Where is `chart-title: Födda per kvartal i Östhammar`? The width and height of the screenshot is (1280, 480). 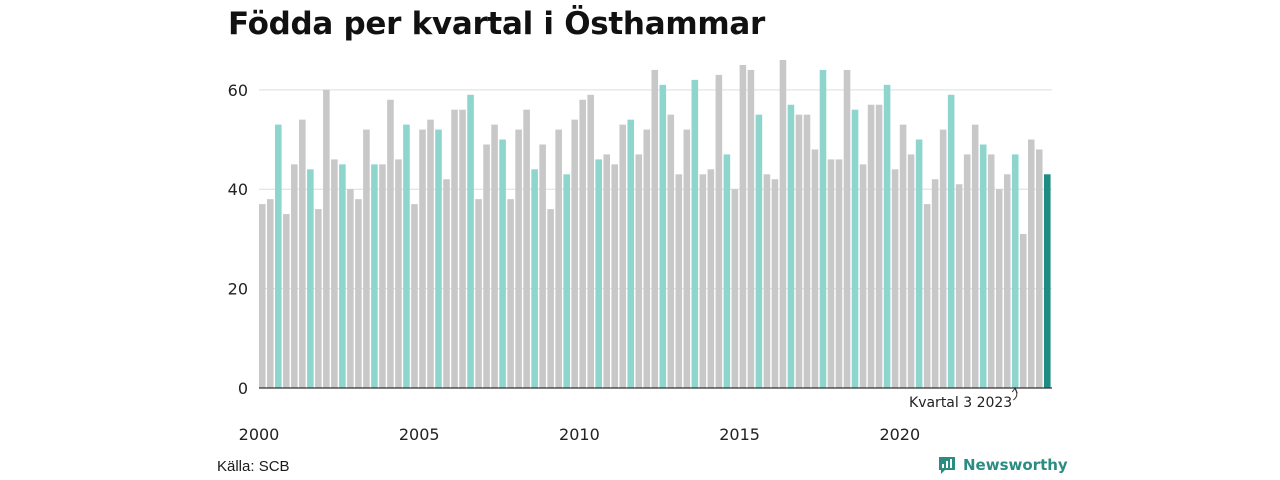 chart-title: Födda per kvartal i Östhammar is located at coordinates (496, 24).